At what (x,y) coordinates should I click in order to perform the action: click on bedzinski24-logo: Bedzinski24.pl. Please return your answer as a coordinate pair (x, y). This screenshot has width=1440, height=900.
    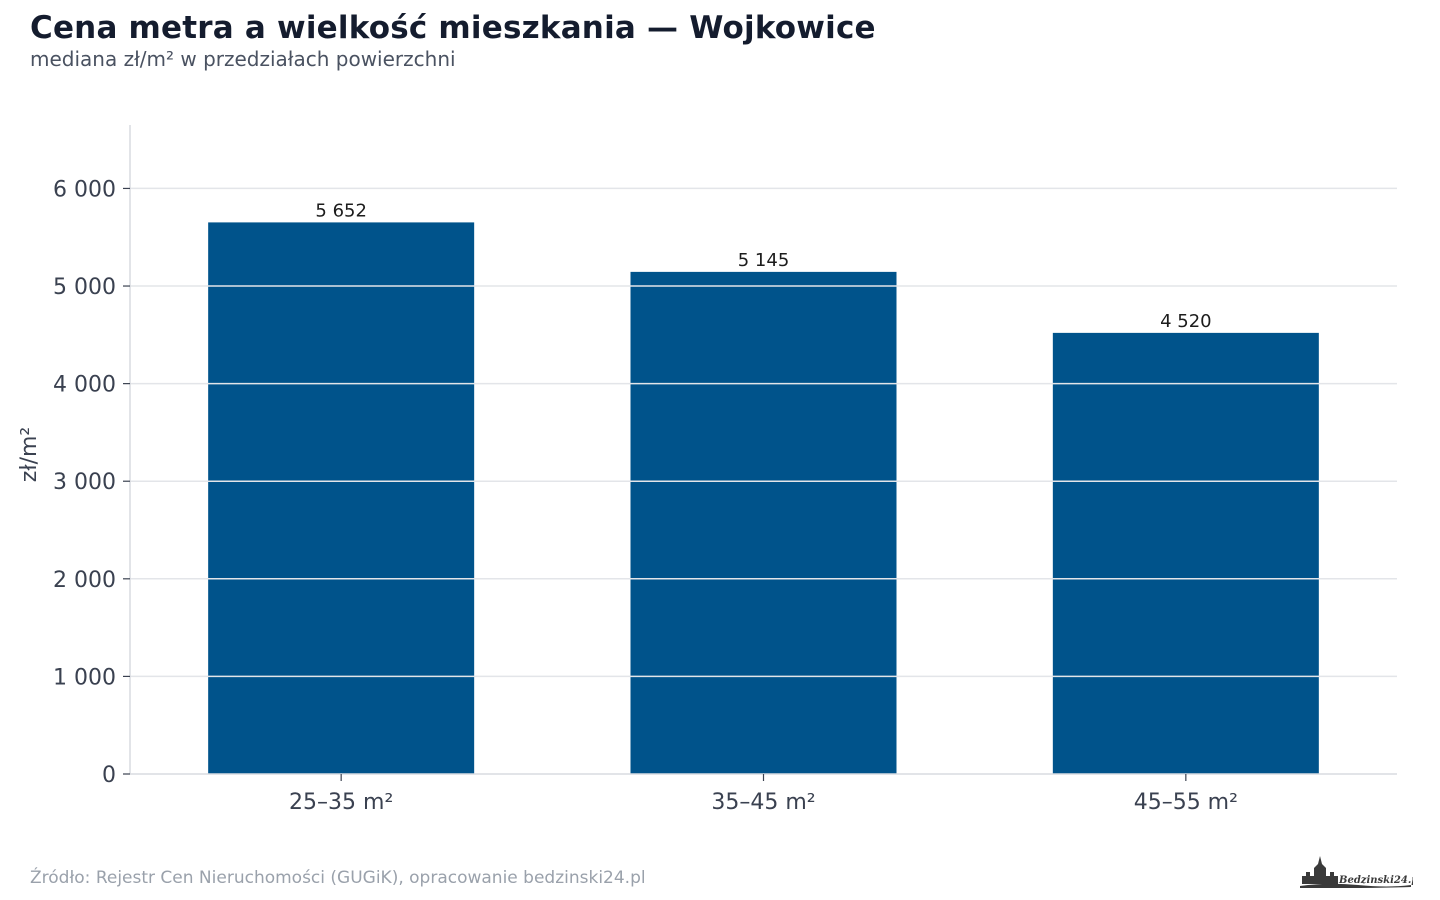
    Looking at the image, I should click on (1356, 872).